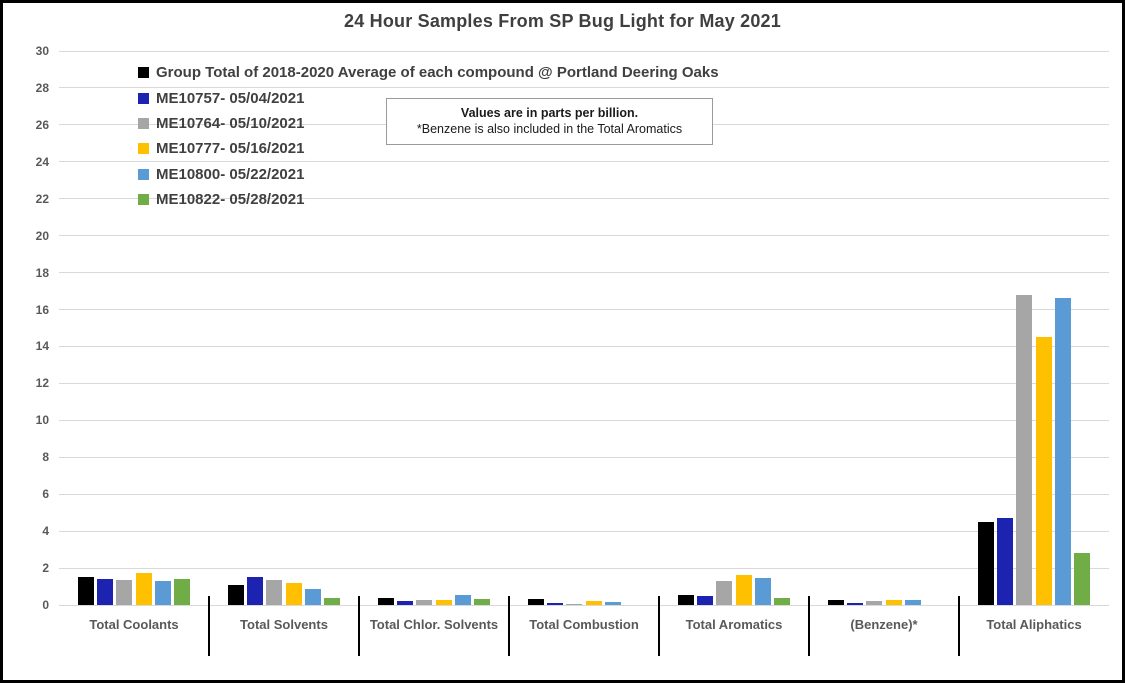  What do you see at coordinates (45, 494) in the screenshot?
I see `y-axis-tick-label: 6` at bounding box center [45, 494].